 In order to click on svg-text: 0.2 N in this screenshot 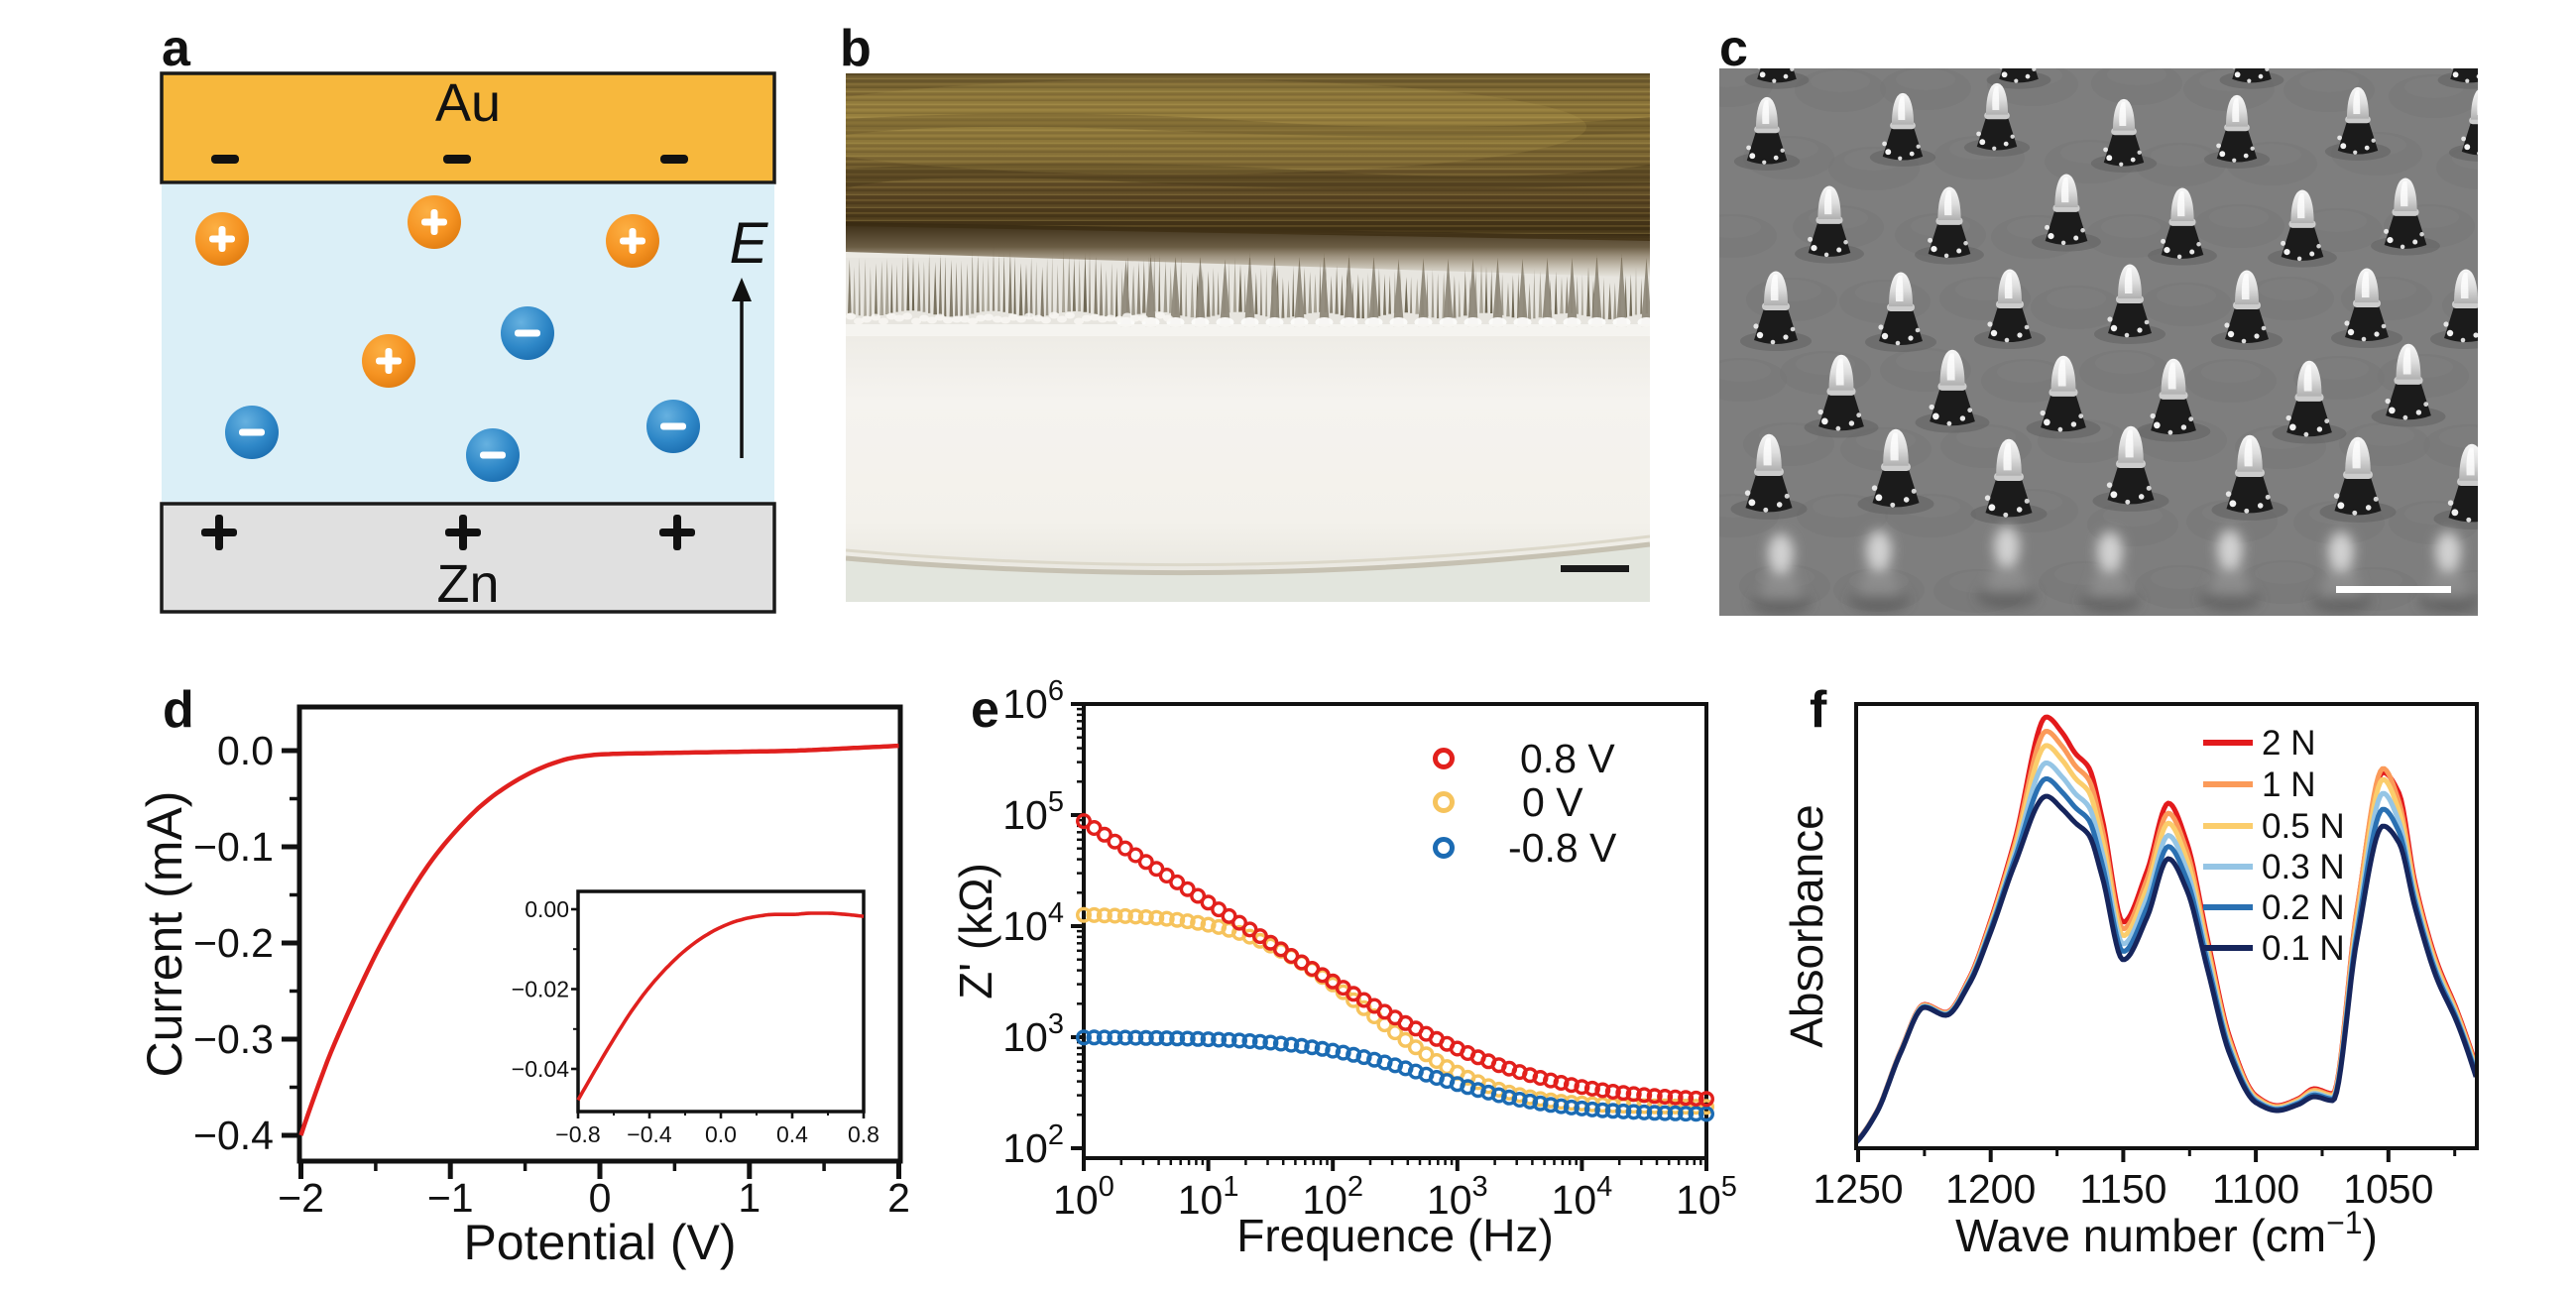, I will do `click(2304, 907)`.